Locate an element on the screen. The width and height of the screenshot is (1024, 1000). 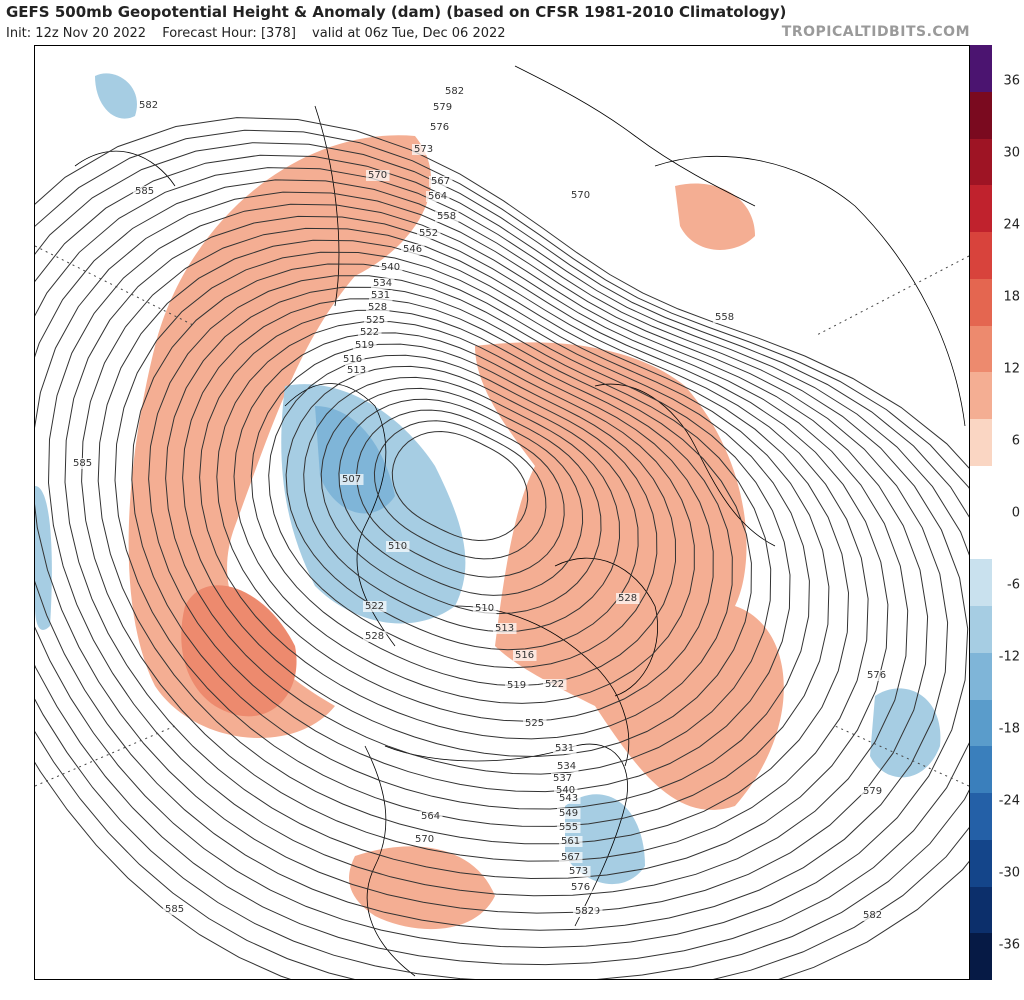
colorbar-tick-label: 12 is located at coordinates (1011, 369).